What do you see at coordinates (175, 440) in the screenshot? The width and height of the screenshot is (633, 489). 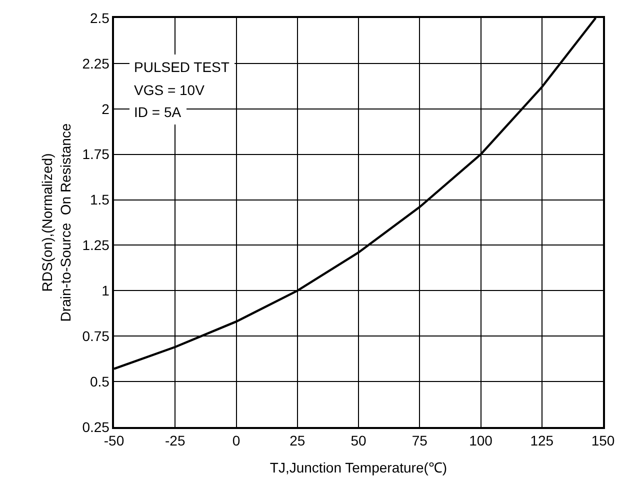 I see `x-tick-label: -25` at bounding box center [175, 440].